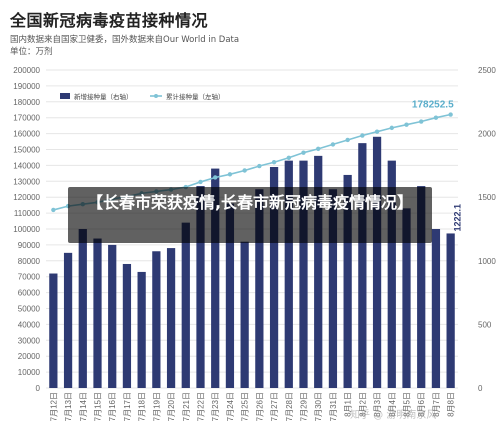  Describe the element at coordinates (26, 134) in the screenshot. I see `y-left-tick-label: 160000` at that location.